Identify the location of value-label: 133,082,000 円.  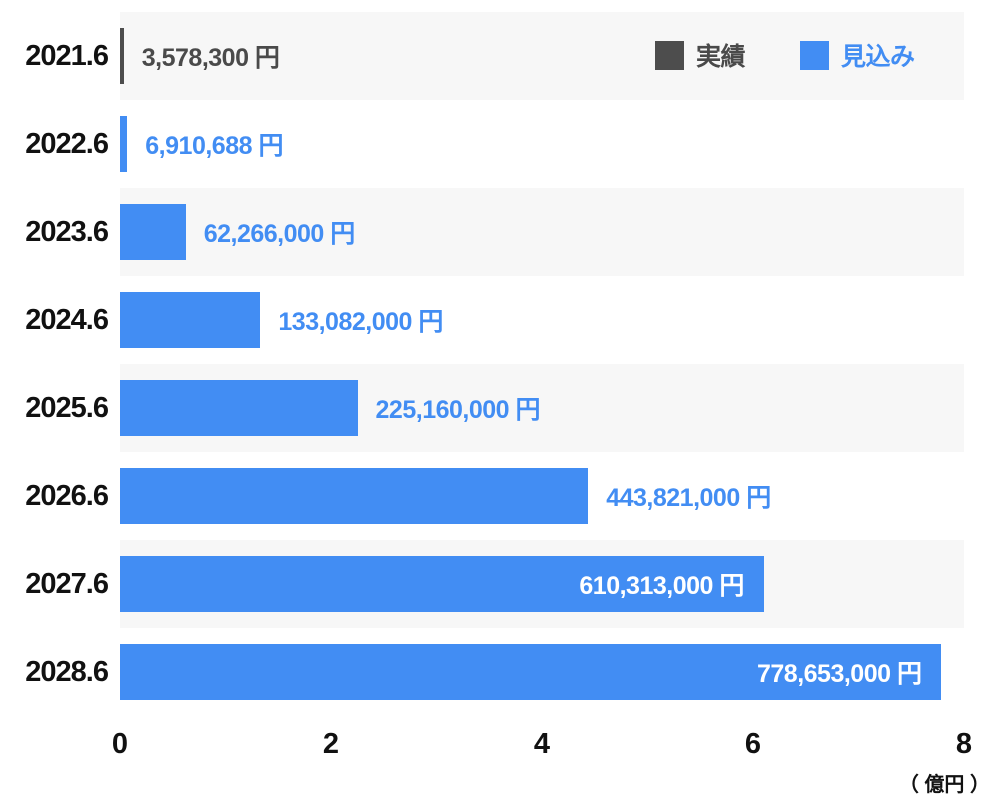
(360, 322).